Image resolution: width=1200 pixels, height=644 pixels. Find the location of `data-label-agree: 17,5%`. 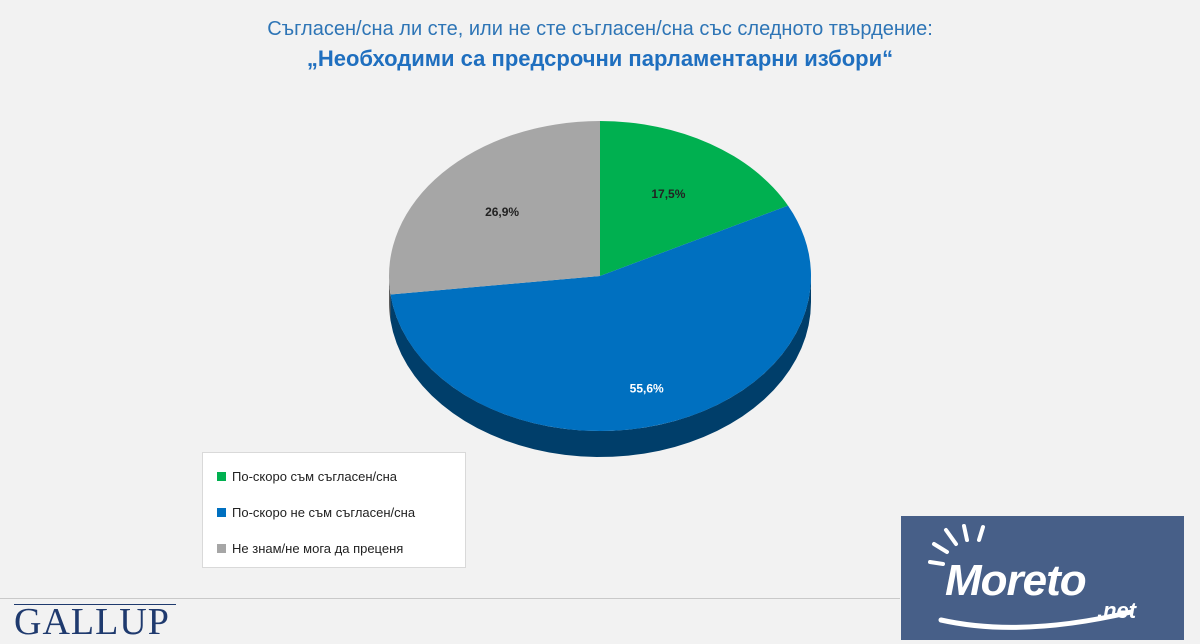

data-label-agree: 17,5% is located at coordinates (668, 194).